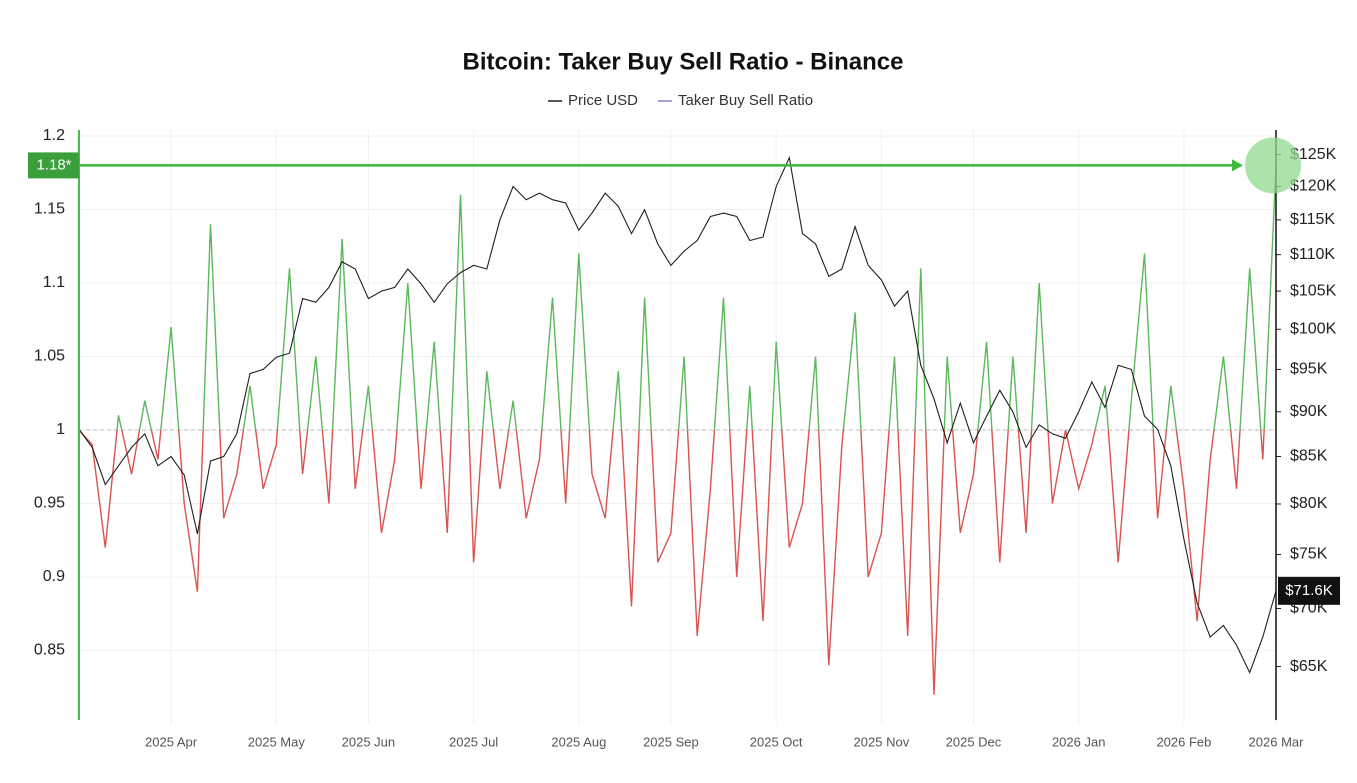  What do you see at coordinates (54, 282) in the screenshot?
I see `y-tick-label: 1.1` at bounding box center [54, 282].